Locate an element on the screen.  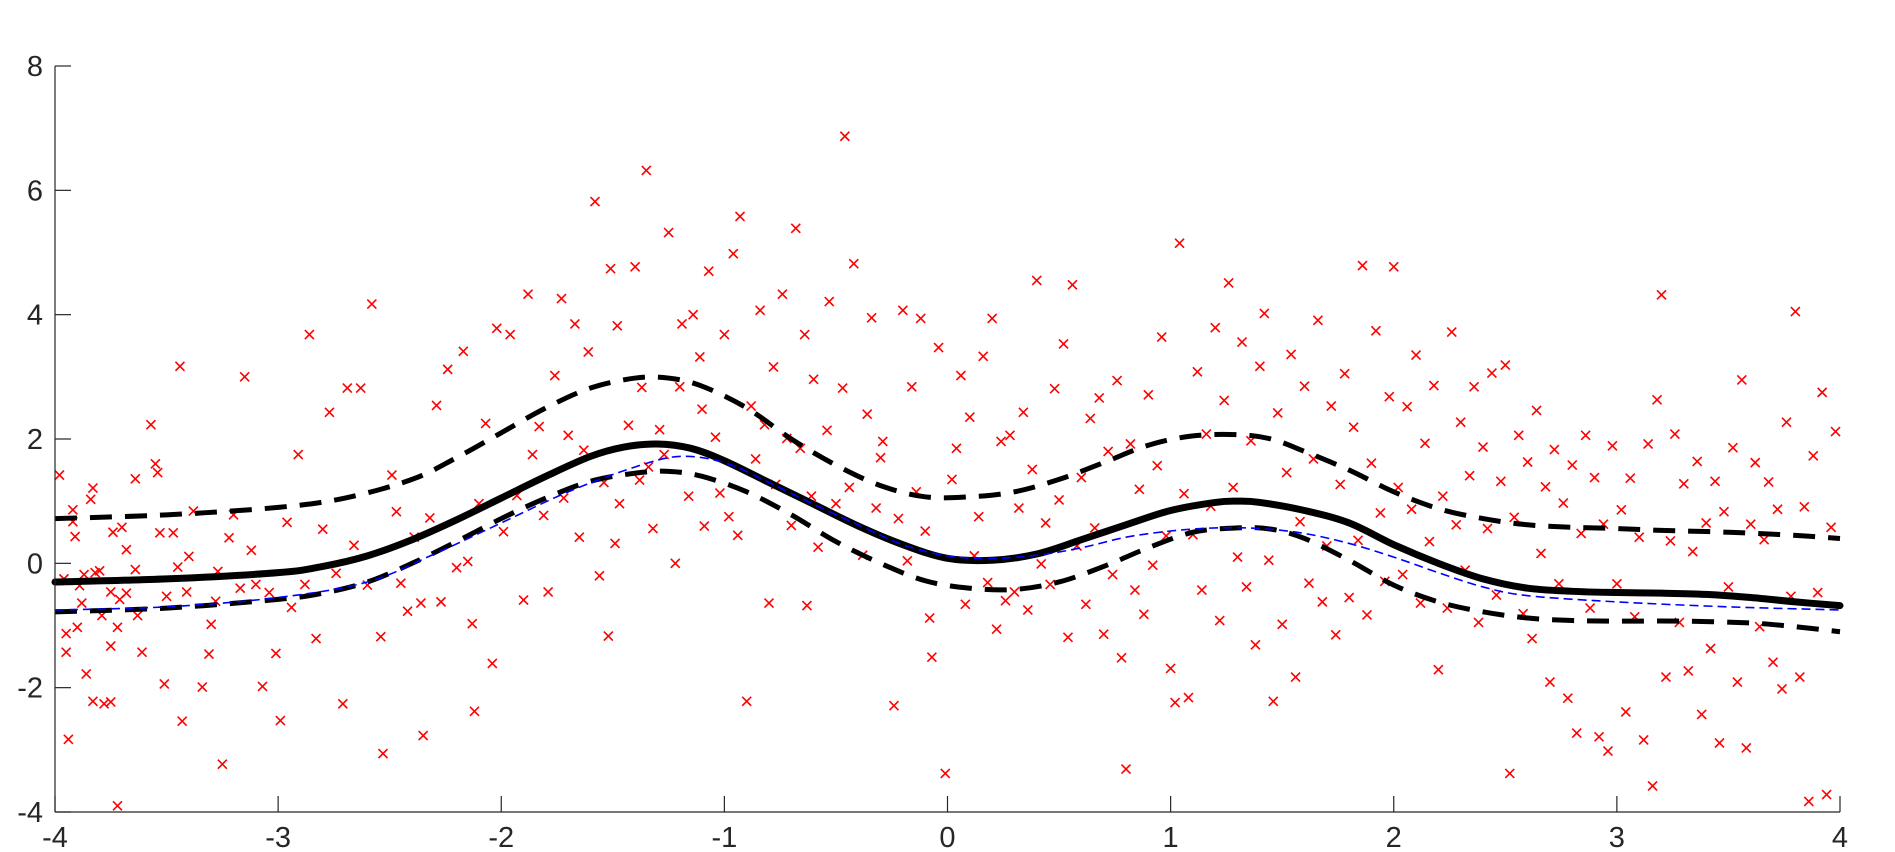
y-axis-ticks: -4 -2 0 2 4 6 8 is located at coordinates (44, 440).